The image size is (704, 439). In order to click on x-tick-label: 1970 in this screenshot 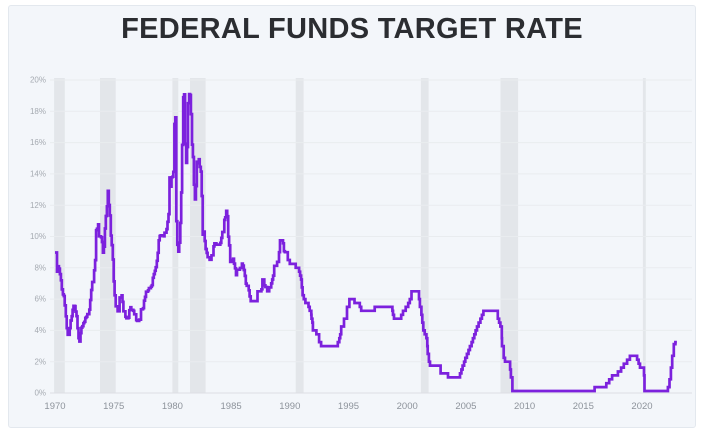, I will do `click(54, 406)`.